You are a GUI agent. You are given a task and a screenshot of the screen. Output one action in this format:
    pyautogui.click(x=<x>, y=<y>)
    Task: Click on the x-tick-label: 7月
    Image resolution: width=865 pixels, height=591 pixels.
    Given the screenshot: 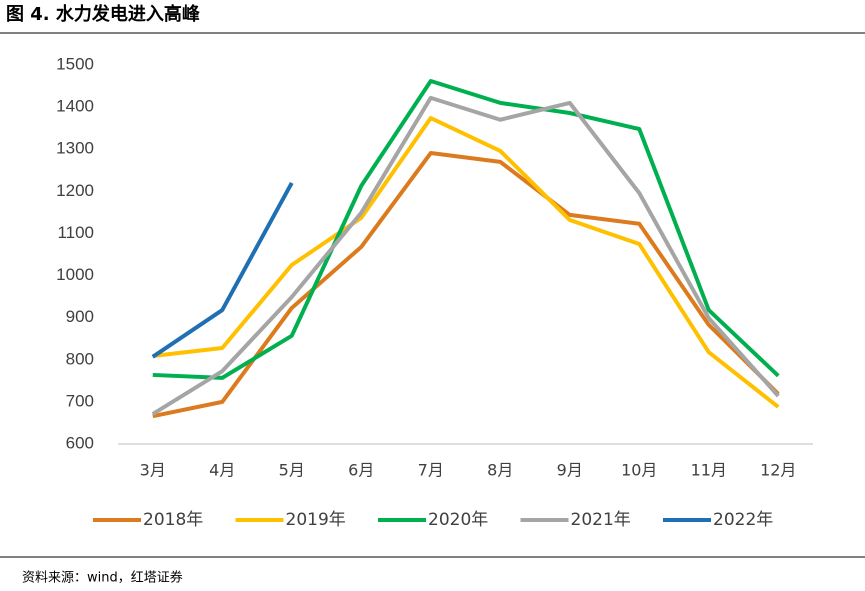 What is the action you would take?
    pyautogui.click(x=431, y=470)
    